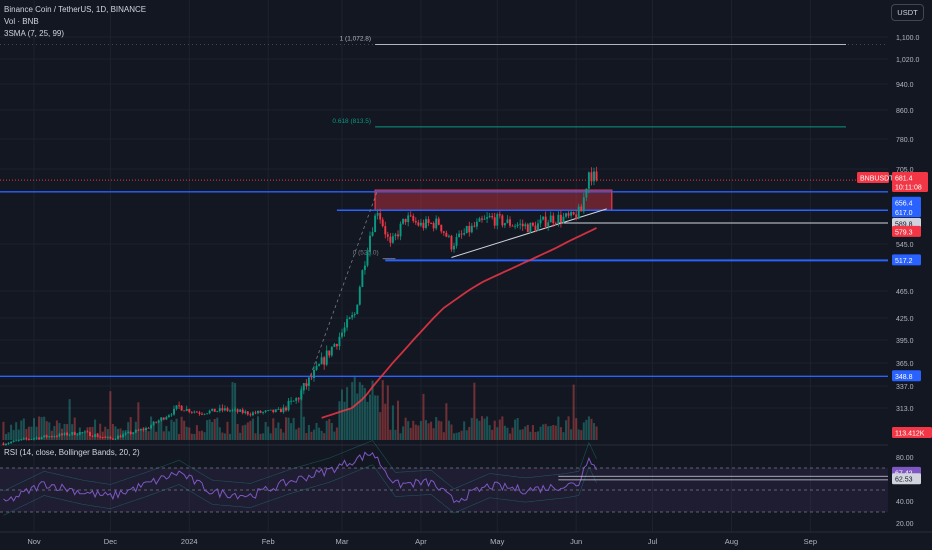 This screenshot has height=550, width=932. I want to click on fib-anchor-line, so click(342, 288).